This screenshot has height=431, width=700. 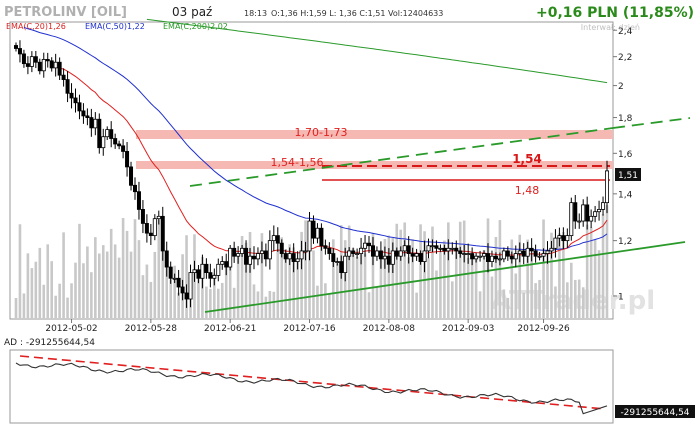 I want to click on ad-panel-title: AD : -291255644,54, so click(x=49, y=343).